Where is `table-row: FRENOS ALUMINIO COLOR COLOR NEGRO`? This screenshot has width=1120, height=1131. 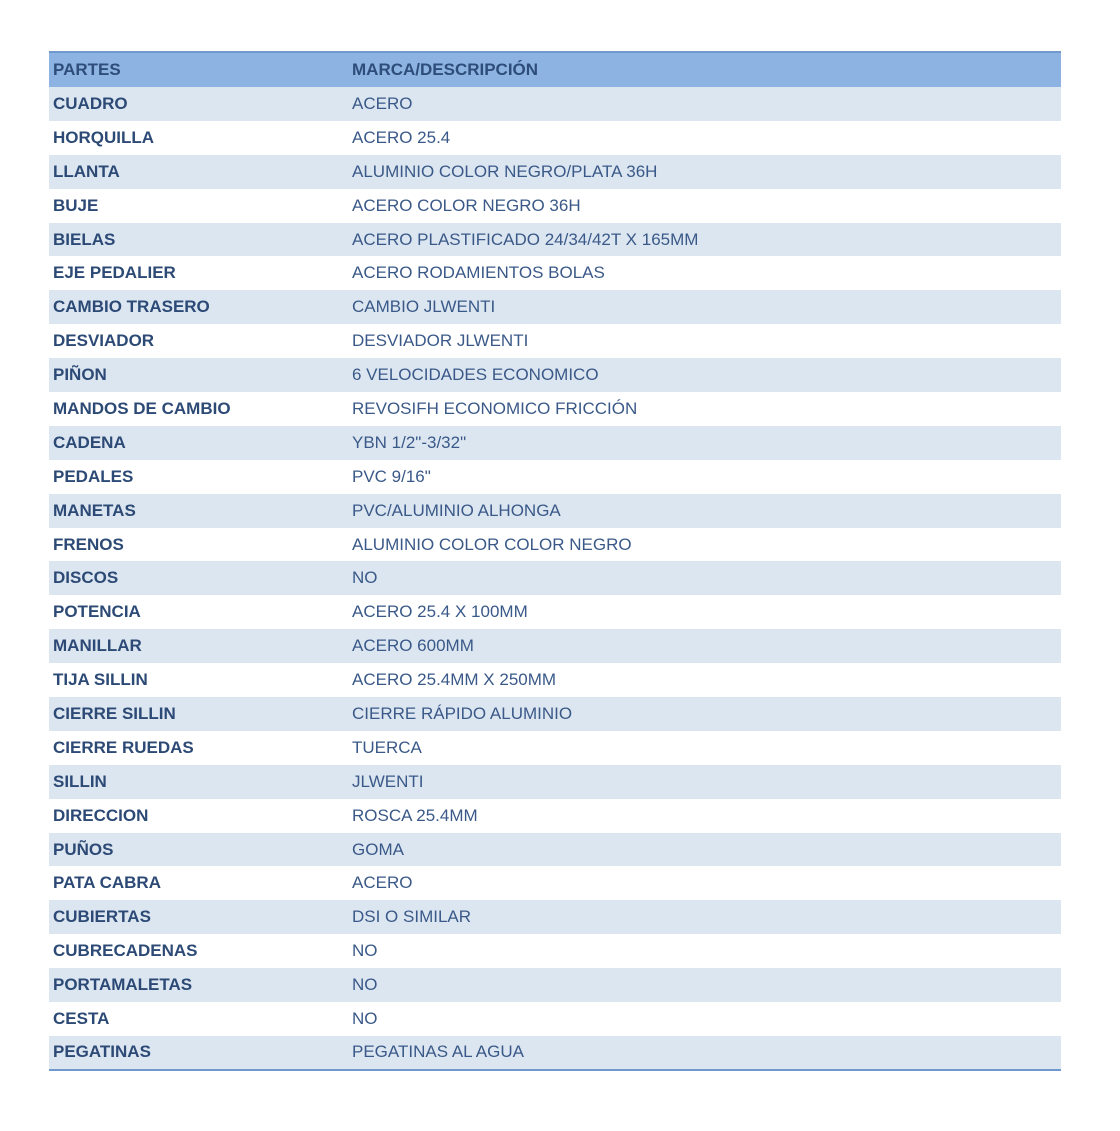
table-row: FRENOS ALUMINIO COLOR COLOR NEGRO is located at coordinates (555, 545).